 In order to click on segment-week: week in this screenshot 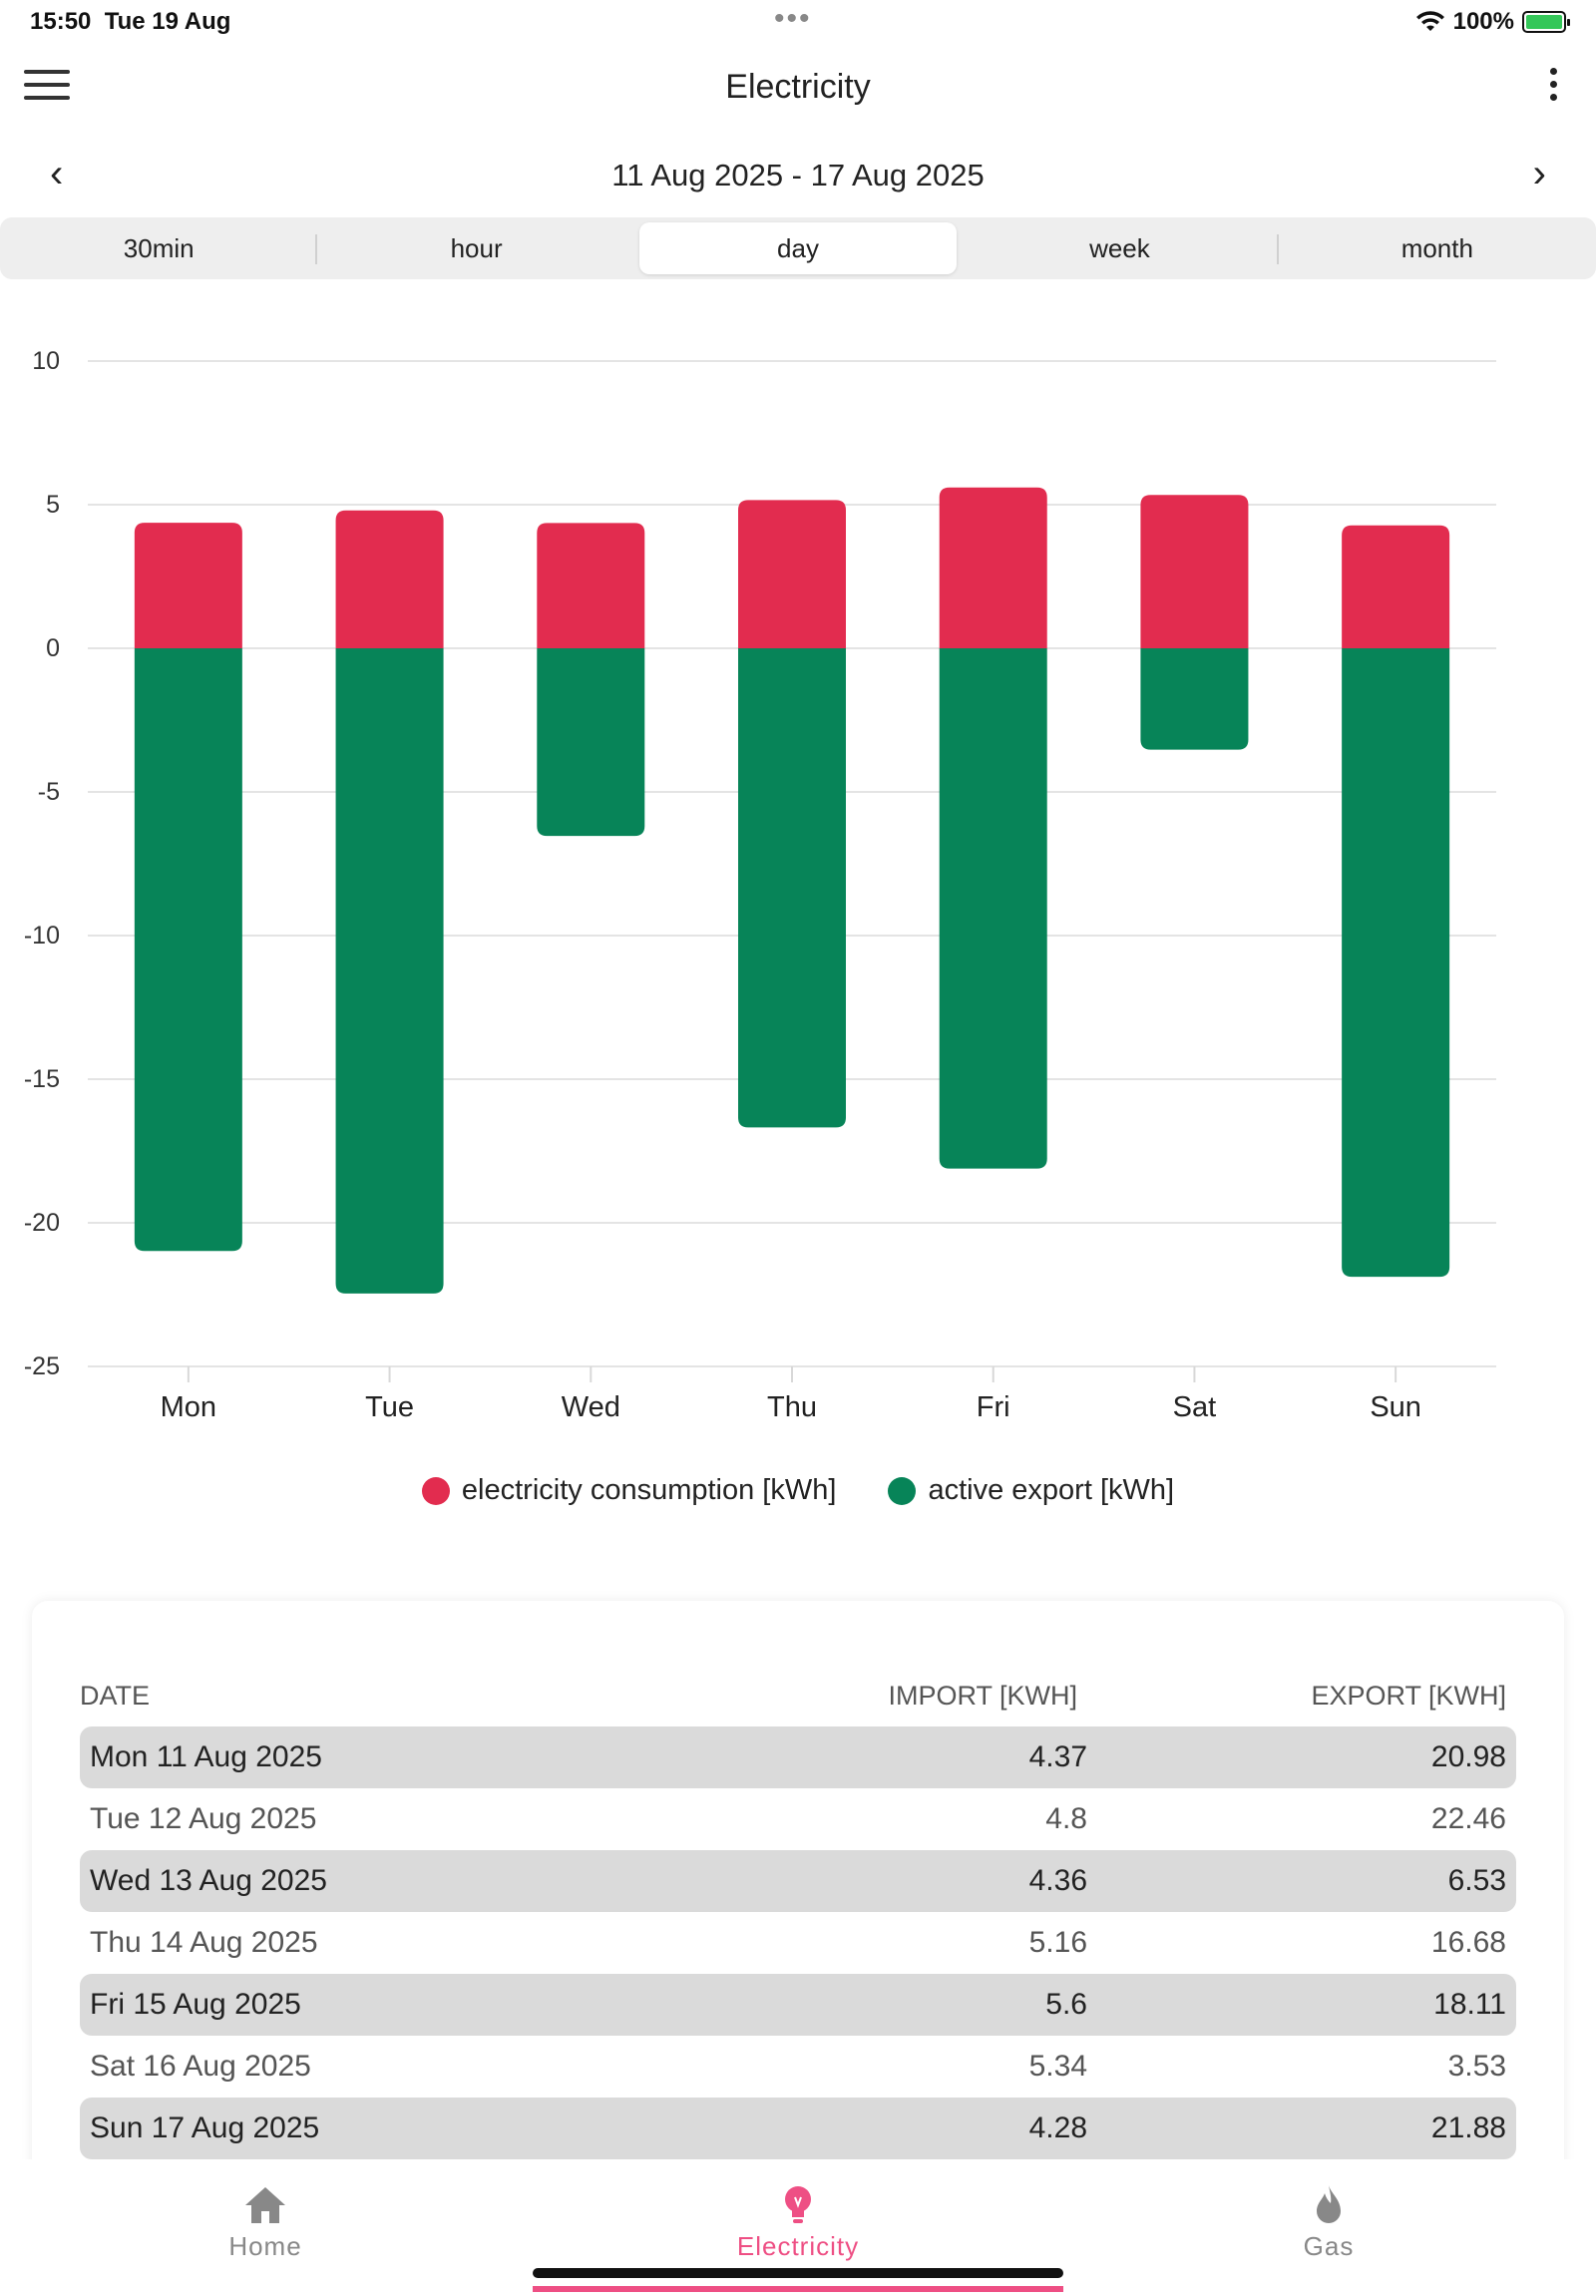, I will do `click(1120, 248)`.